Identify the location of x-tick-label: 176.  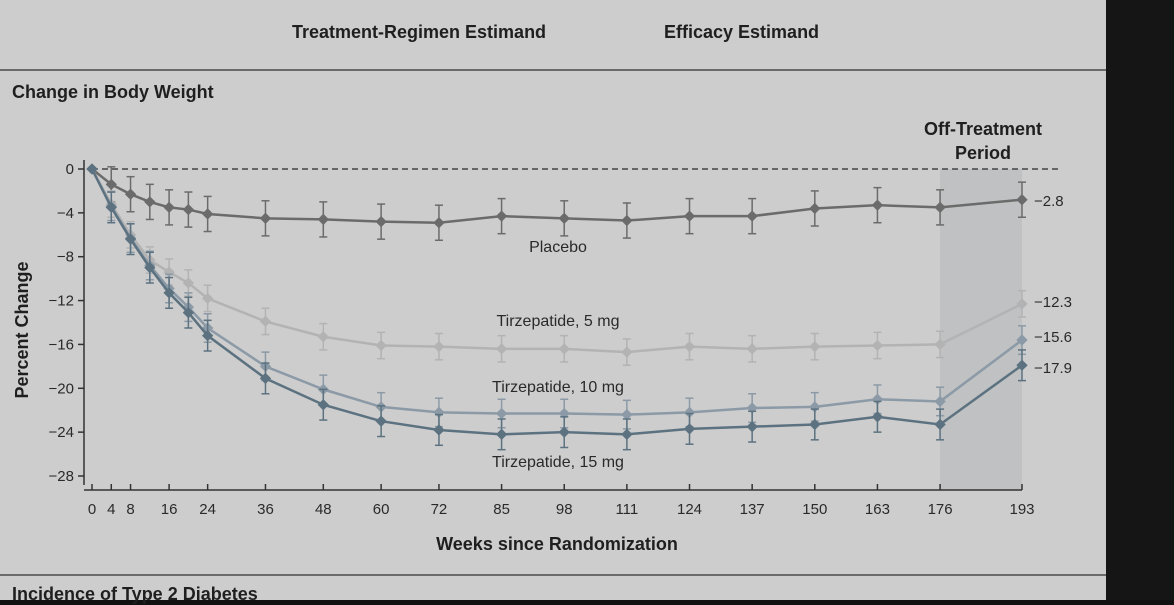
(940, 509).